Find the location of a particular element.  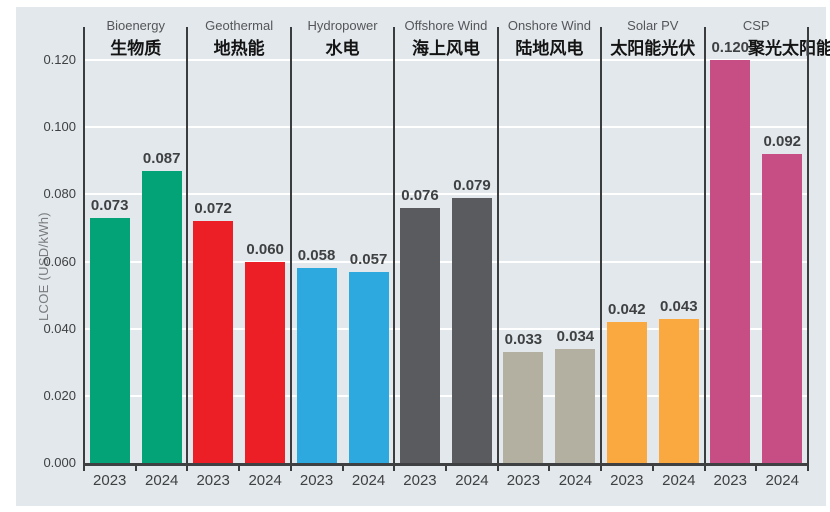

category-label-en: Solar PV is located at coordinates (653, 25).